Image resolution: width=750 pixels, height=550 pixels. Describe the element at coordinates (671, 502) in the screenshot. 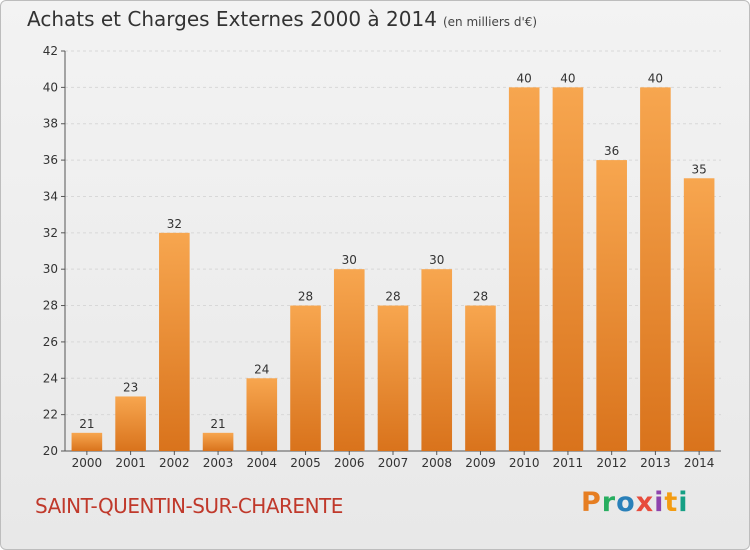

I see `logo-letter: t` at that location.